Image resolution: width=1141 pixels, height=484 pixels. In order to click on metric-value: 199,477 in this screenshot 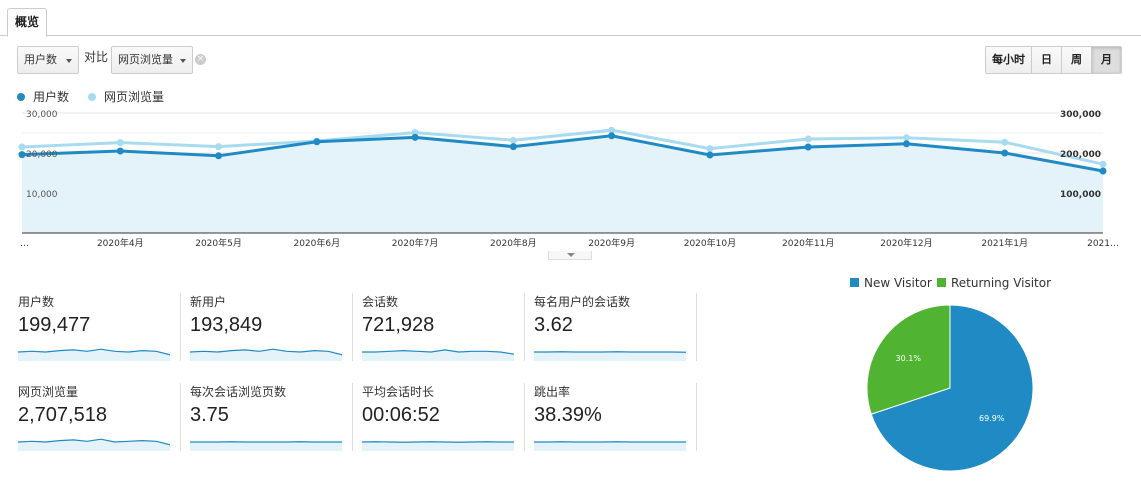, I will do `click(54, 325)`.